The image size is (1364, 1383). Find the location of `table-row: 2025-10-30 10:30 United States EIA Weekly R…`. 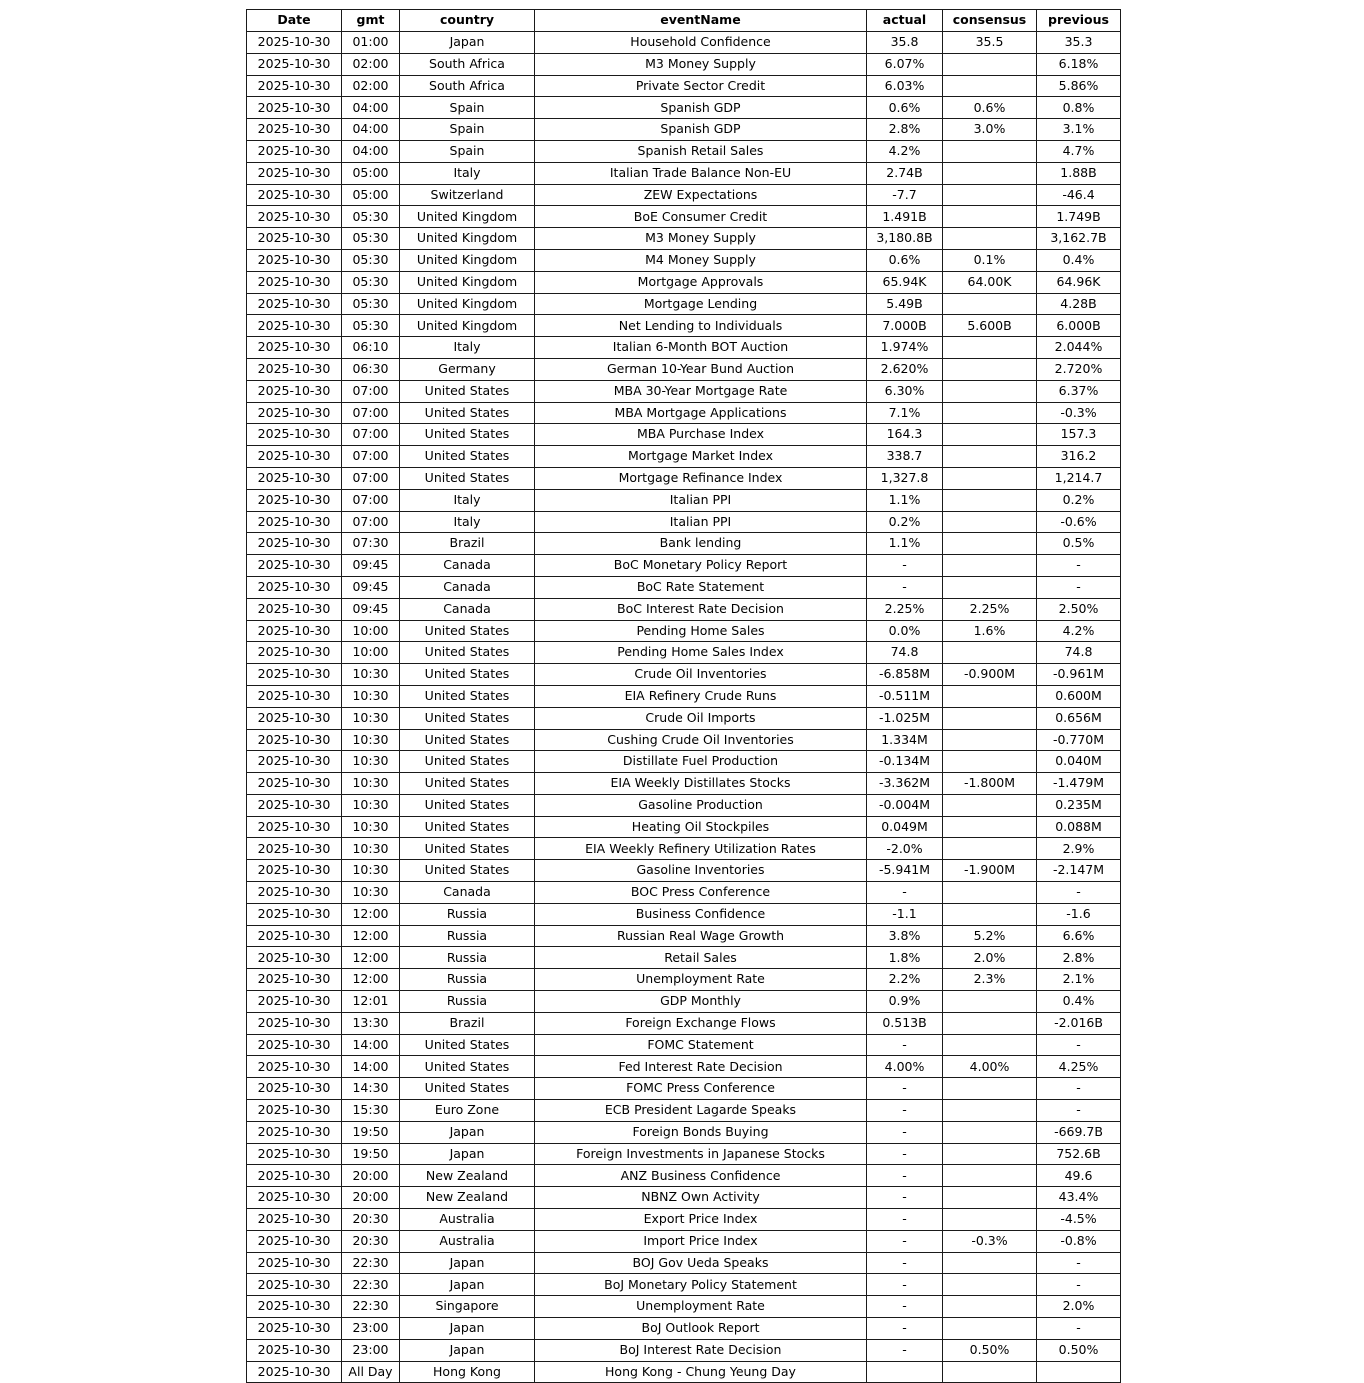

table-row: 2025-10-30 10:30 United States EIA Weekly R… is located at coordinates (683, 849).